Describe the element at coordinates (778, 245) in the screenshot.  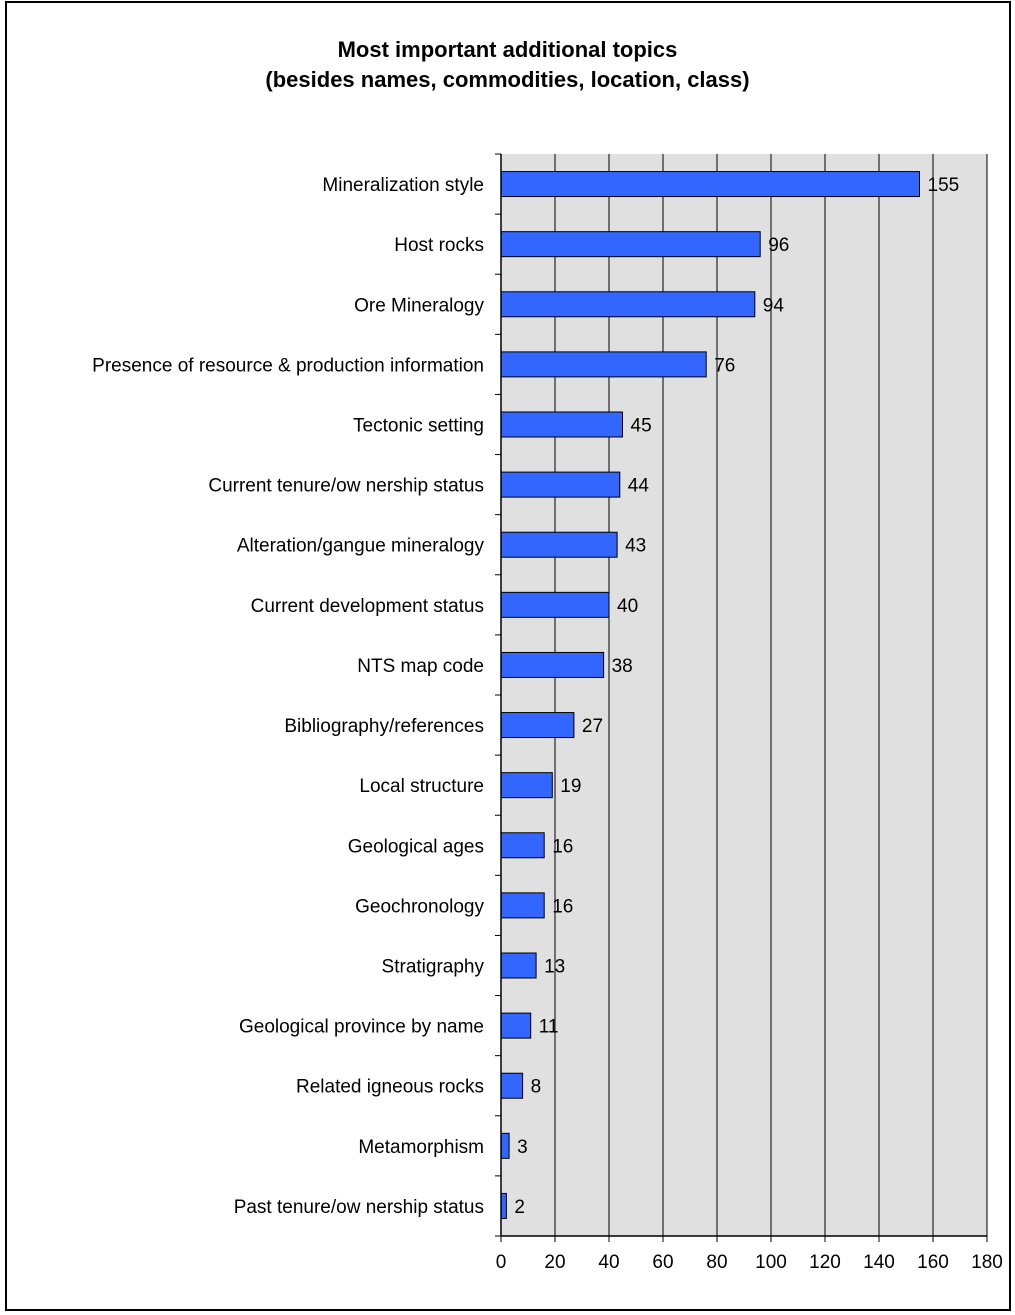
I see `data-label: 96` at that location.